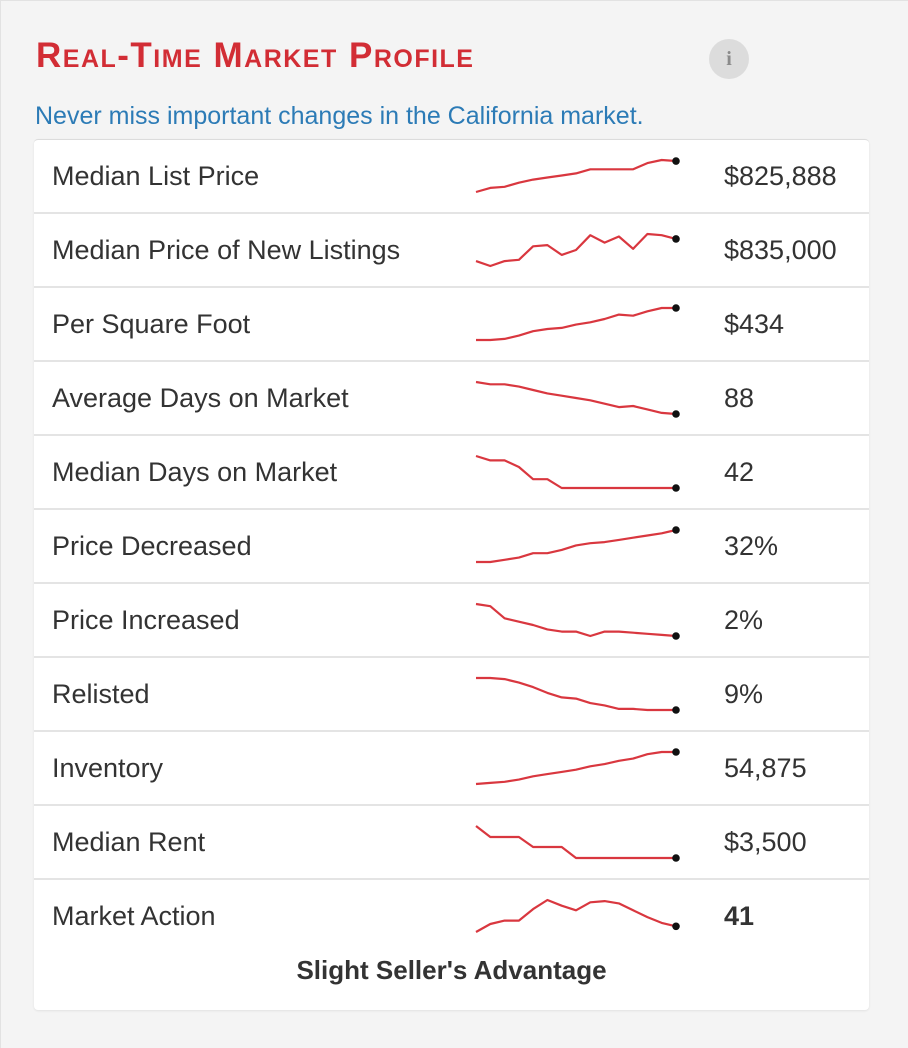 This screenshot has height=1048, width=908. I want to click on row-label: Median Days on Market, so click(195, 472).